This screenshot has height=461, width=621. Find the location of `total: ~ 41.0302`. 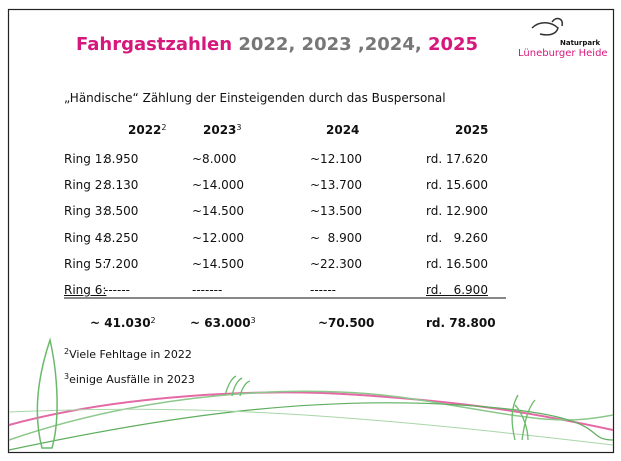

total: ~ 41.0302 is located at coordinates (123, 323).